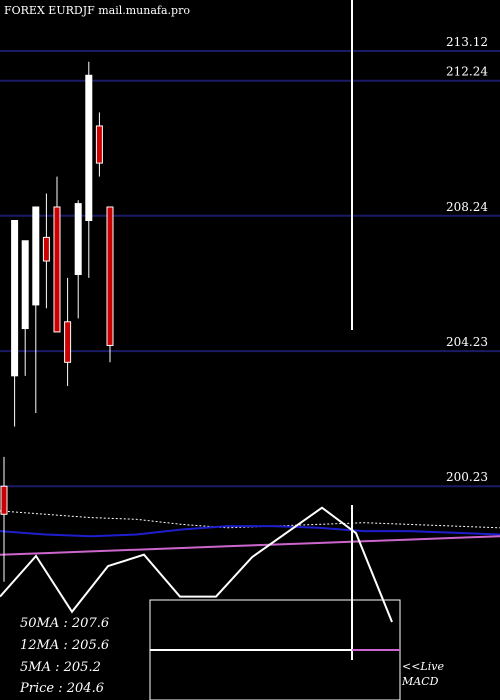 The height and width of the screenshot is (700, 500). Describe the element at coordinates (61, 688) in the screenshot. I see `stat-price: Price : 204.6` at that location.